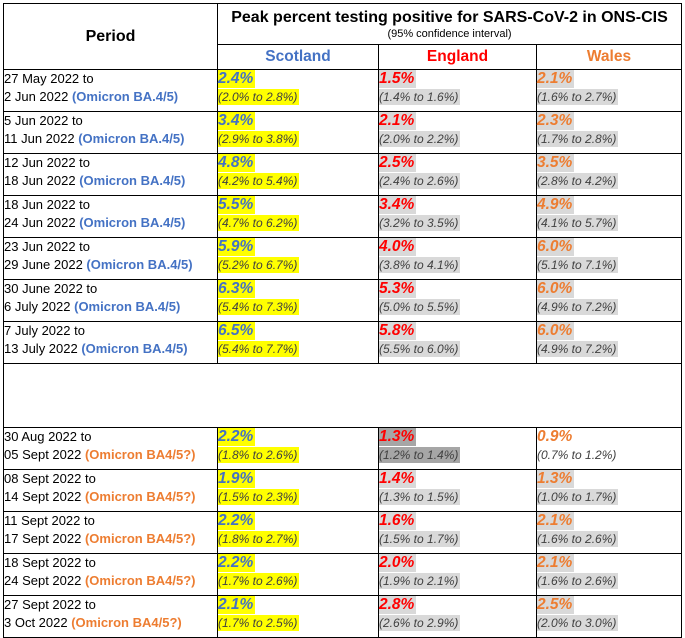 The height and width of the screenshot is (638, 685). What do you see at coordinates (110, 181) in the screenshot?
I see `period-end-line: 18 Jun 2022 (Omicron BA.4/5)` at bounding box center [110, 181].